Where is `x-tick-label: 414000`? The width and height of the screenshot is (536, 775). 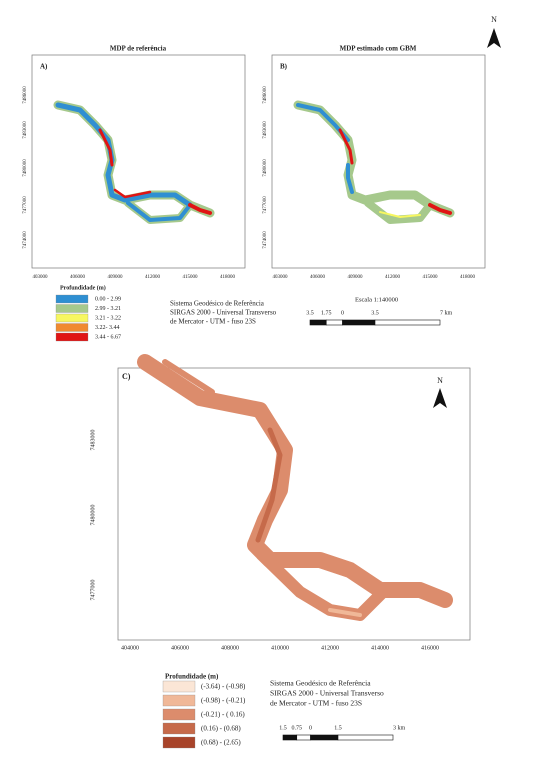
x-tick-label: 414000 is located at coordinates (380, 648).